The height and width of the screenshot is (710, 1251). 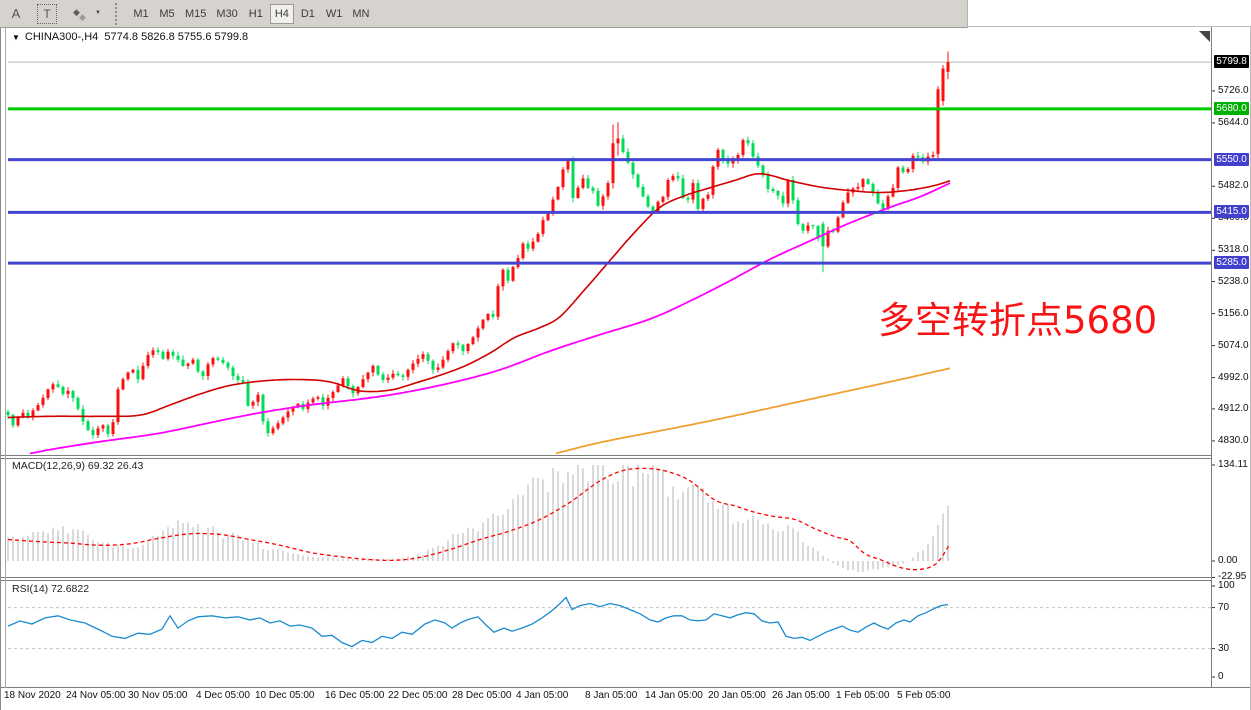 I want to click on time-tick-label: 26 Jan 05:00, so click(x=801, y=695).